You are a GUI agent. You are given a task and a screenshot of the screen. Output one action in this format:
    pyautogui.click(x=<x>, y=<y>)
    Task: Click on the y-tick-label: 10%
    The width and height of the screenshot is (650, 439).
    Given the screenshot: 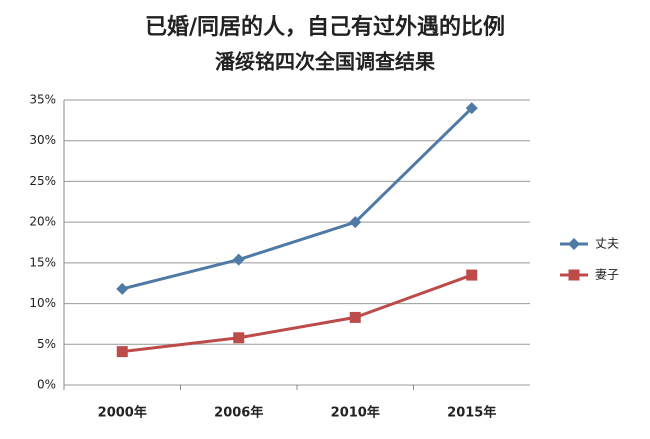 What is the action you would take?
    pyautogui.click(x=42, y=303)
    